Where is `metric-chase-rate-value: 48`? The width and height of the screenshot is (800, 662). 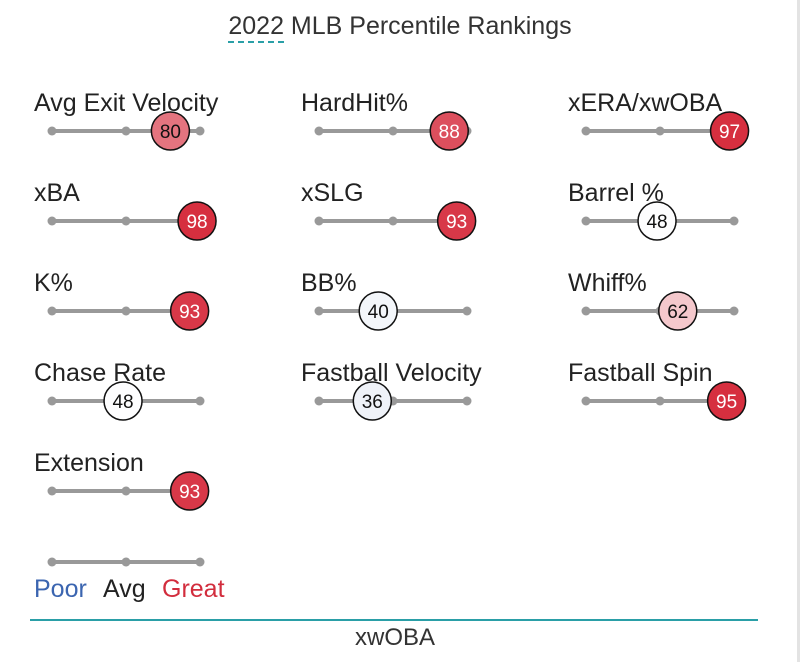 metric-chase-rate-value: 48 is located at coordinates (122, 402).